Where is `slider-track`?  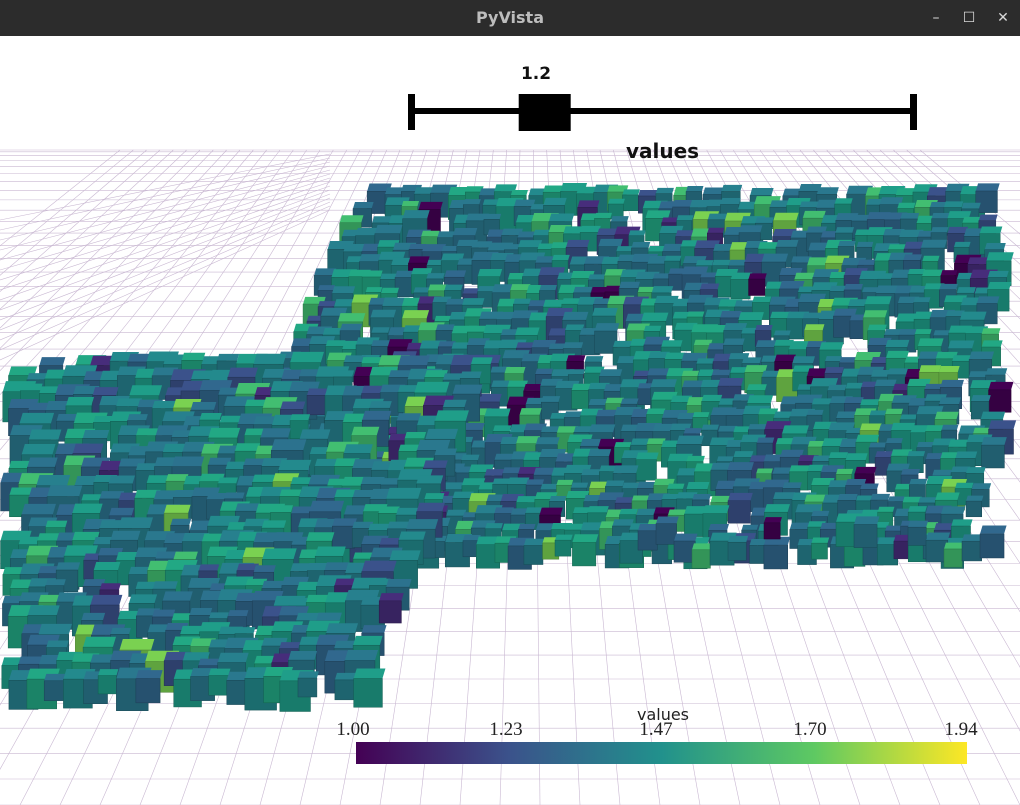
slider-track is located at coordinates (662, 111).